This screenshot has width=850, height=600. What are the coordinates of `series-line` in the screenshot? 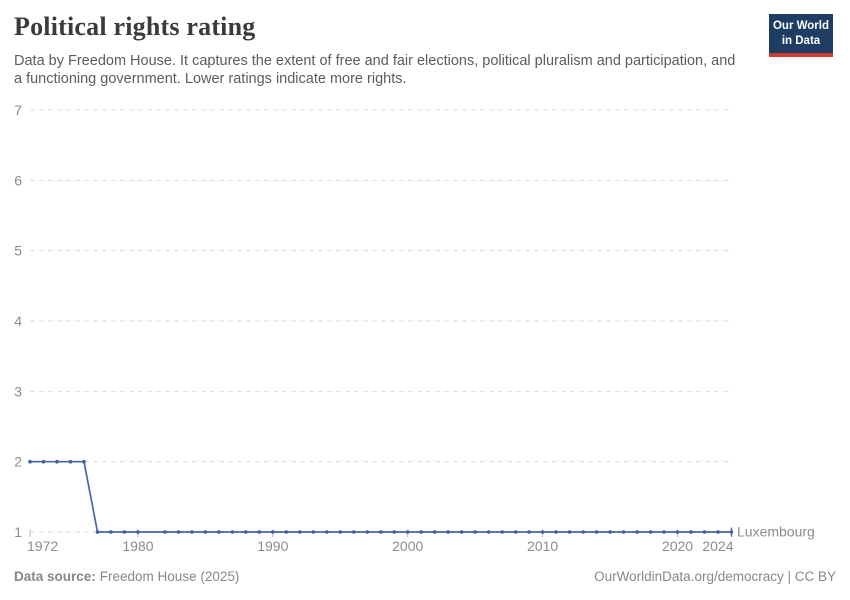 It's located at (381, 496).